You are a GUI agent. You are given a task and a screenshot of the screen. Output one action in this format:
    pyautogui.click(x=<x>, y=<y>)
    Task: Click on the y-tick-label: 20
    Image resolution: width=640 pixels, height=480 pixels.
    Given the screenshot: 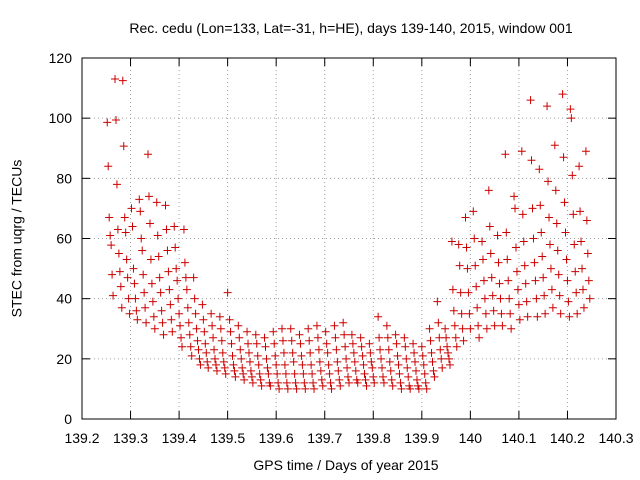 What is the action you would take?
    pyautogui.click(x=64, y=359)
    